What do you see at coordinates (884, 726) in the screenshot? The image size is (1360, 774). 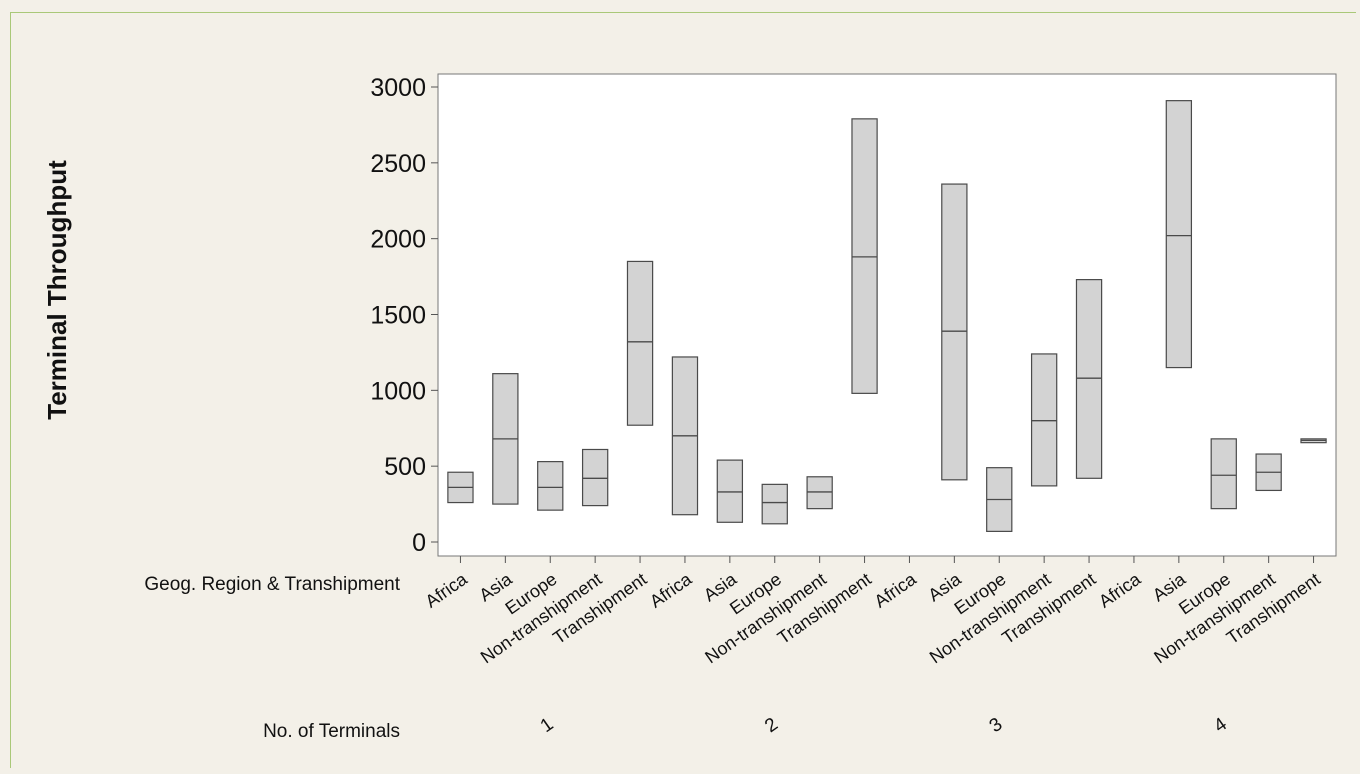 I see `x-axis-group-labels: 1 2 3 4` at bounding box center [884, 726].